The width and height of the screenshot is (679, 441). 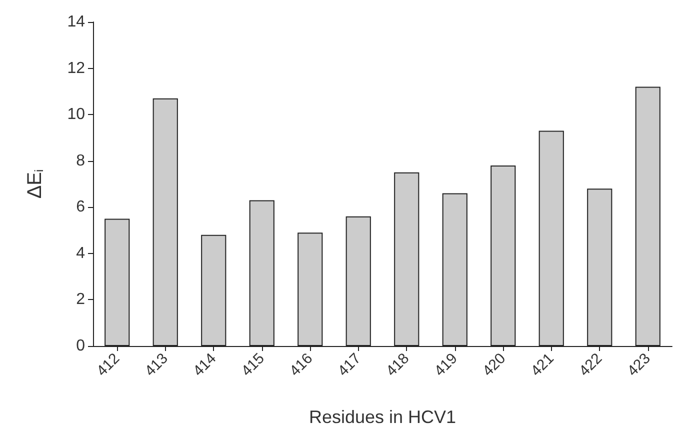 I want to click on x-tick-label: 423, so click(x=639, y=365).